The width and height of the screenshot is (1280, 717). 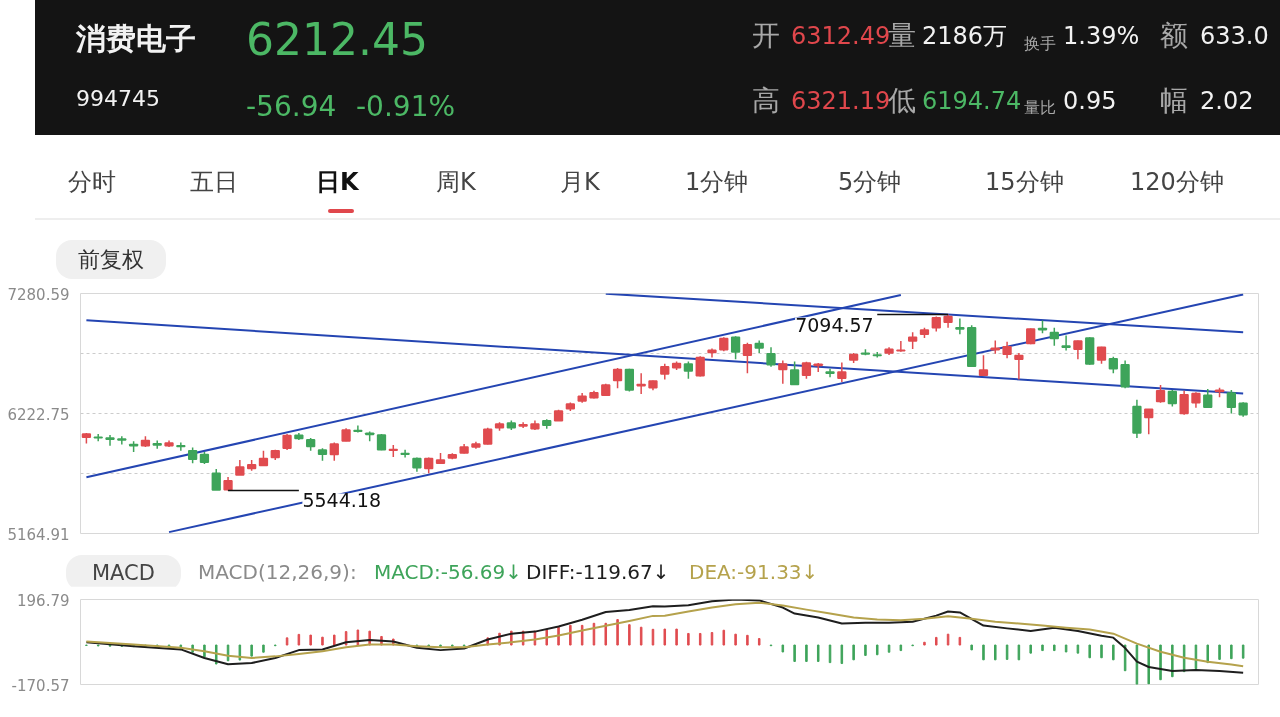 What do you see at coordinates (277, 572) in the screenshot?
I see `chart-title: MACD(12,26,9):` at bounding box center [277, 572].